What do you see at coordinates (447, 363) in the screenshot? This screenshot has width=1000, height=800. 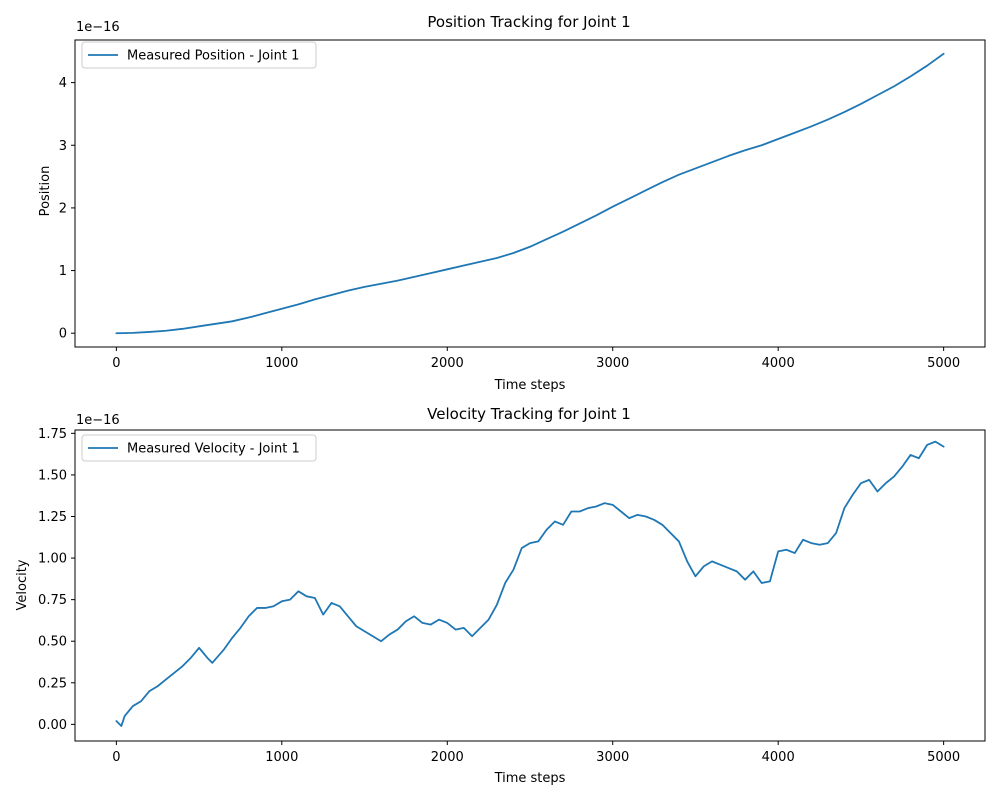 I see `position-x-tick-label: 2000` at bounding box center [447, 363].